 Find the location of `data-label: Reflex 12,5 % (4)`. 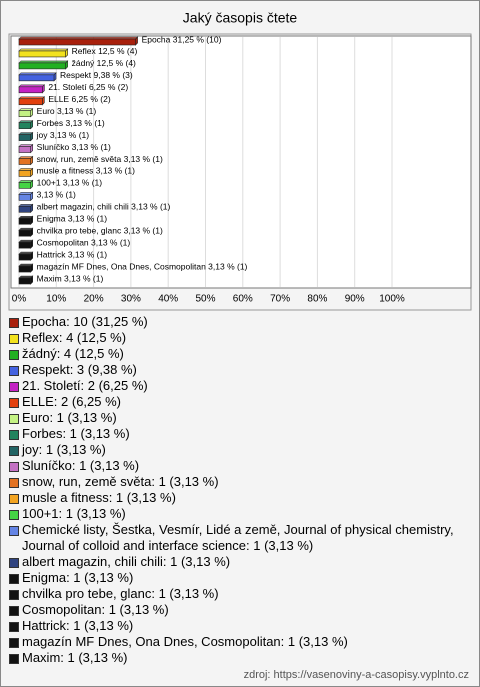

data-label: Reflex 12,5 % (4) is located at coordinates (105, 51).